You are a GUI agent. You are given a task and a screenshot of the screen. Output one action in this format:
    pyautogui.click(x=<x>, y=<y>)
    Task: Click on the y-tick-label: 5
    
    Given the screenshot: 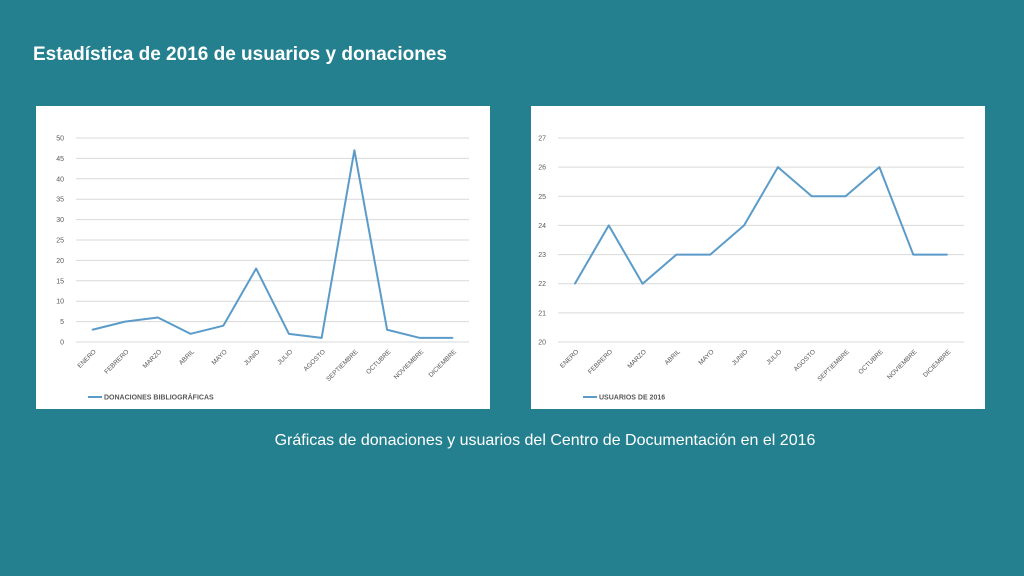 What is the action you would take?
    pyautogui.click(x=62, y=322)
    